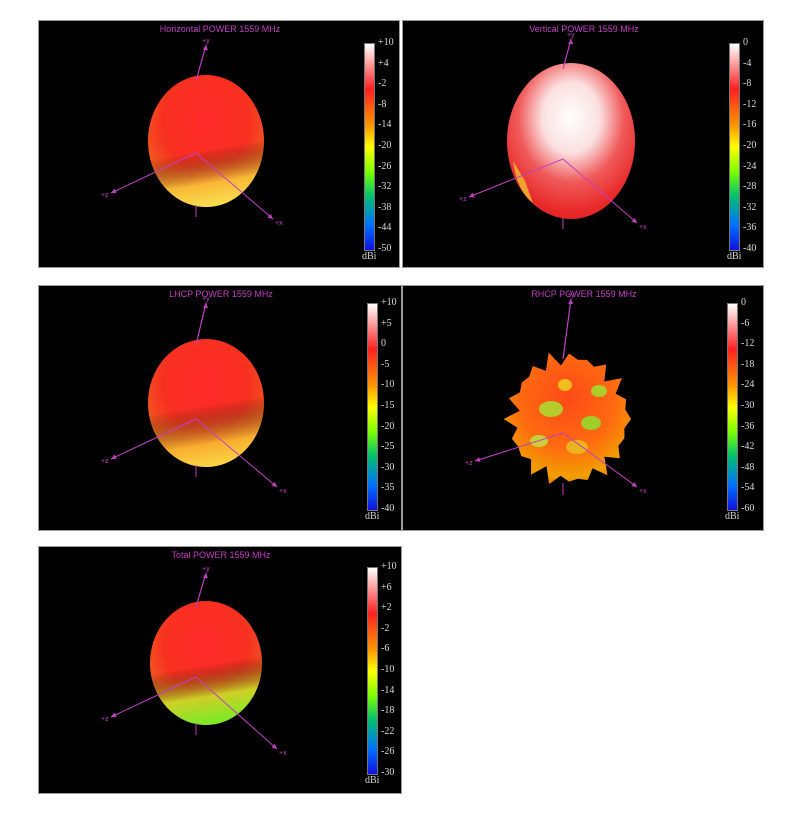  I want to click on chart-title: Vertical POWER 1559 MHz, so click(584, 29).